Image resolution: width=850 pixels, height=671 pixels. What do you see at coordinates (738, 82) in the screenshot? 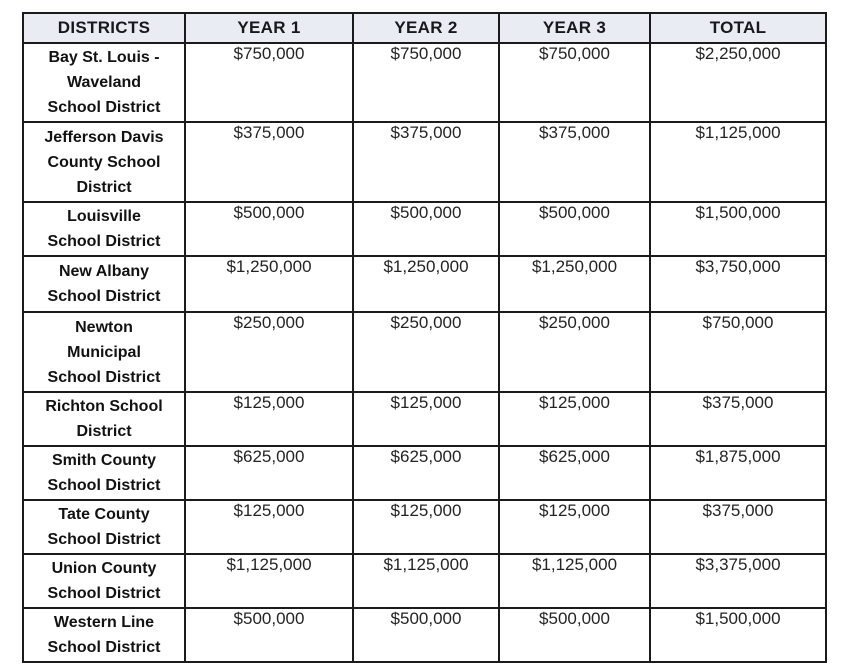
I see `total-value: $2,250,000` at bounding box center [738, 82].